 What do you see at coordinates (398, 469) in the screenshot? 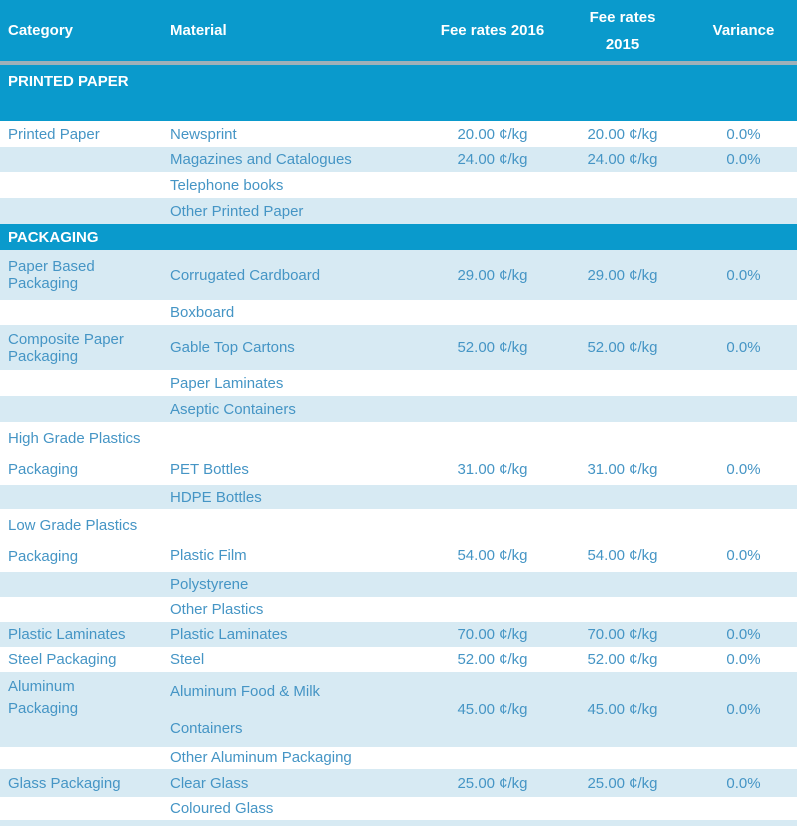
I see `table-row: PET Bottles 31.00 ¢/kg 31.00 ¢/kg 0.0%` at bounding box center [398, 469].